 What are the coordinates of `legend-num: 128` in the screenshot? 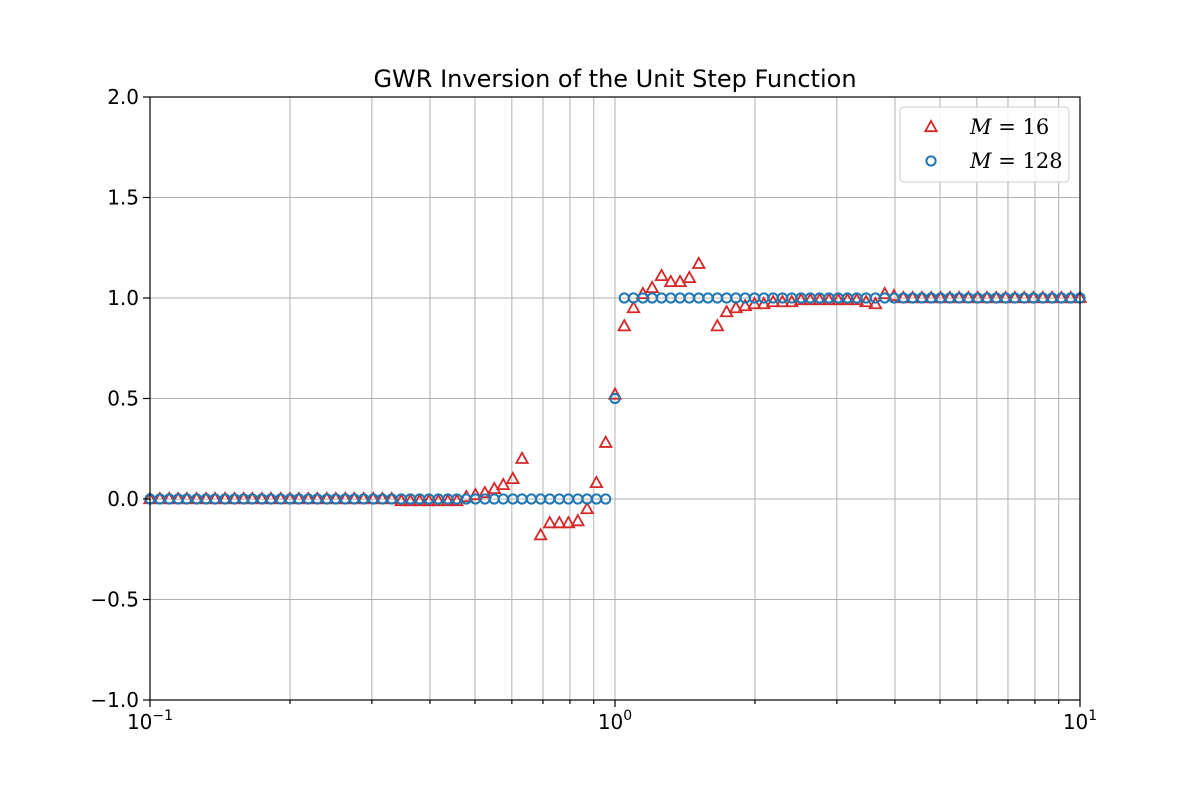 It's located at (1042, 161).